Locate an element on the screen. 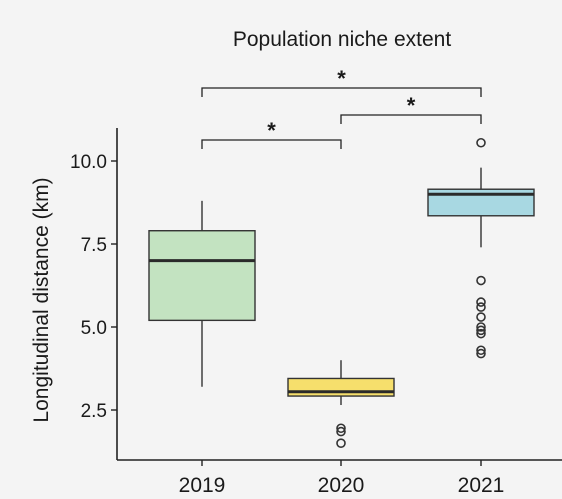  x-tick-label: 2020 is located at coordinates (341, 485).